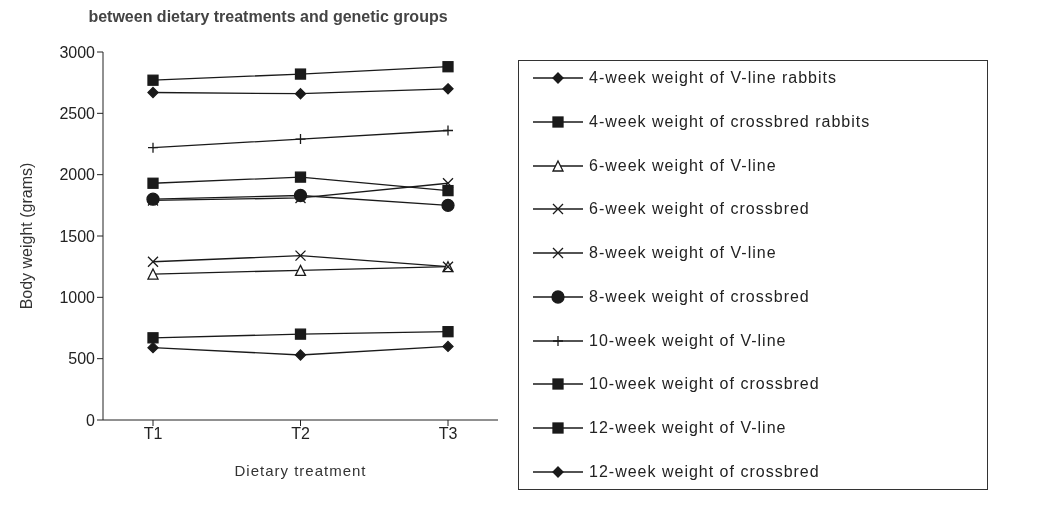 This screenshot has width=1044, height=506. What do you see at coordinates (77, 236) in the screenshot?
I see `y-tick-label: 1500` at bounding box center [77, 236].